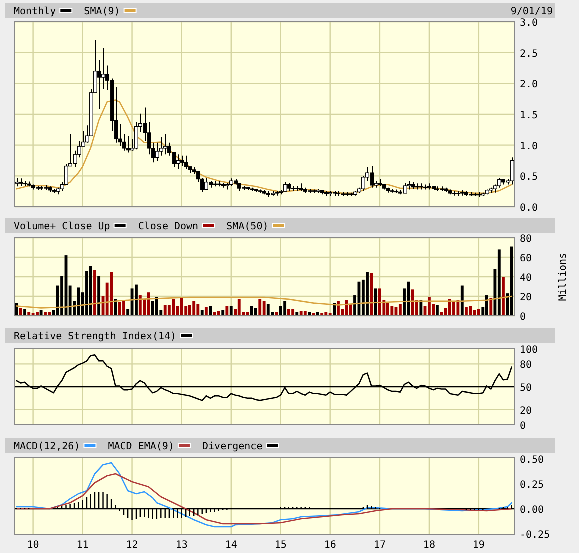 The image size is (579, 553). What do you see at coordinates (35, 12) in the screenshot?
I see `legend-label: Monthly` at bounding box center [35, 12].